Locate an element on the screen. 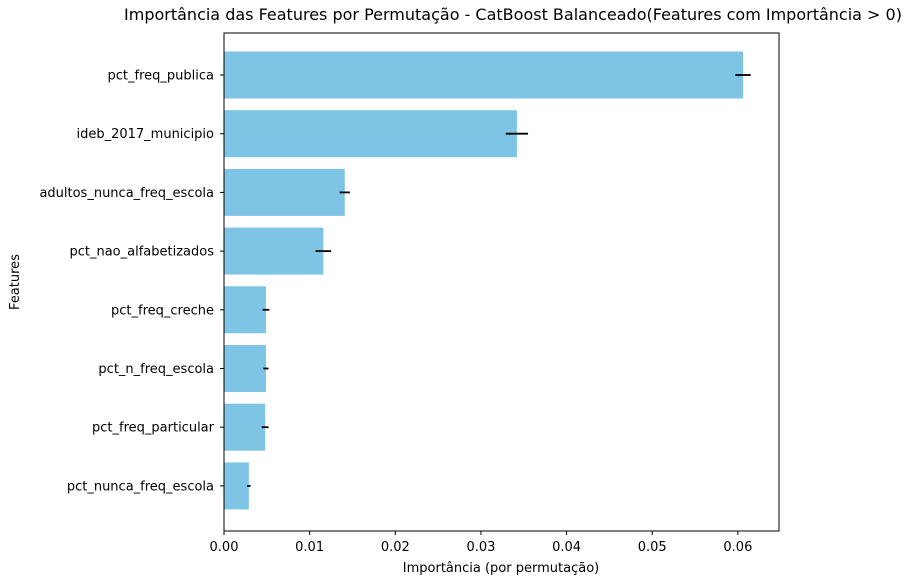 This screenshot has height=583, width=911. x-tick-label: 0.05 is located at coordinates (652, 547).